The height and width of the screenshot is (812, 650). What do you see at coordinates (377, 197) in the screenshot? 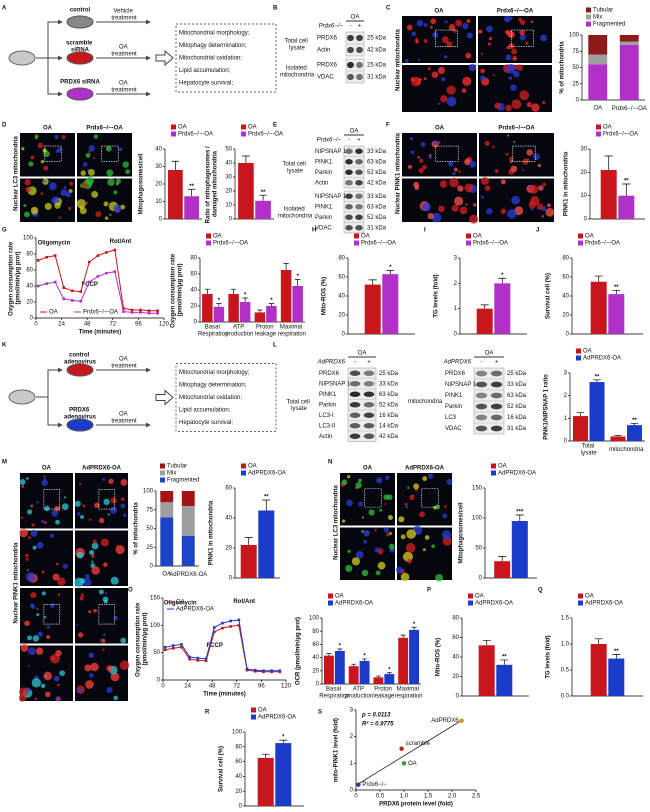
I see `size-label: 33 kDa` at bounding box center [377, 197].